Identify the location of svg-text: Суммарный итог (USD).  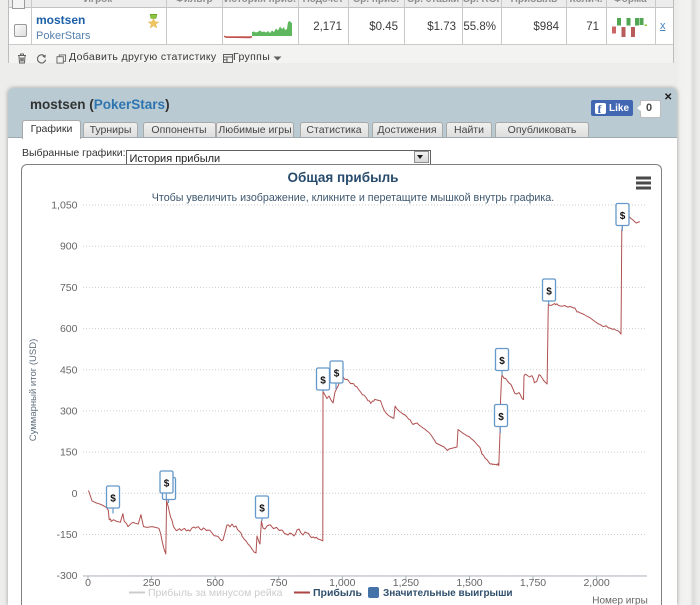
(33, 390).